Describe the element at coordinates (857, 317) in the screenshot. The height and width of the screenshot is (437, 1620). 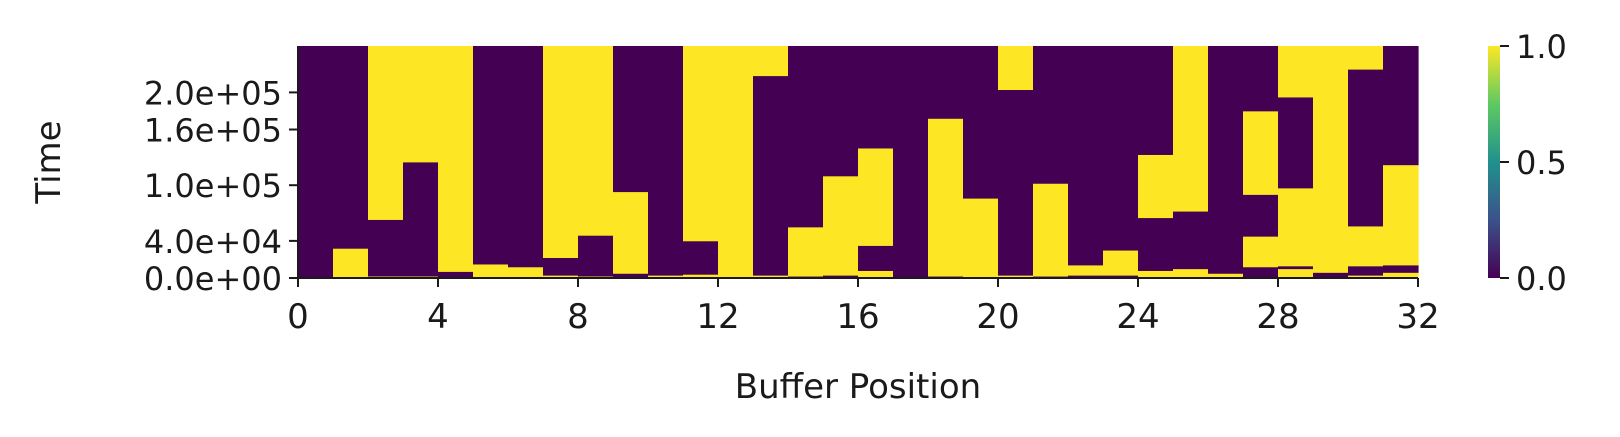
I see `x-tick-label: 16` at that location.